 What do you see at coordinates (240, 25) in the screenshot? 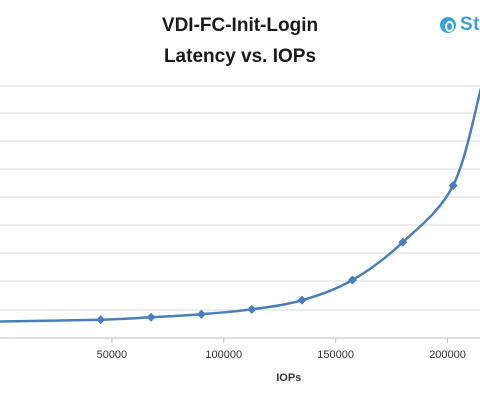
I see `chart-title-line-1: VDI-FC-Init-Login` at bounding box center [240, 25].